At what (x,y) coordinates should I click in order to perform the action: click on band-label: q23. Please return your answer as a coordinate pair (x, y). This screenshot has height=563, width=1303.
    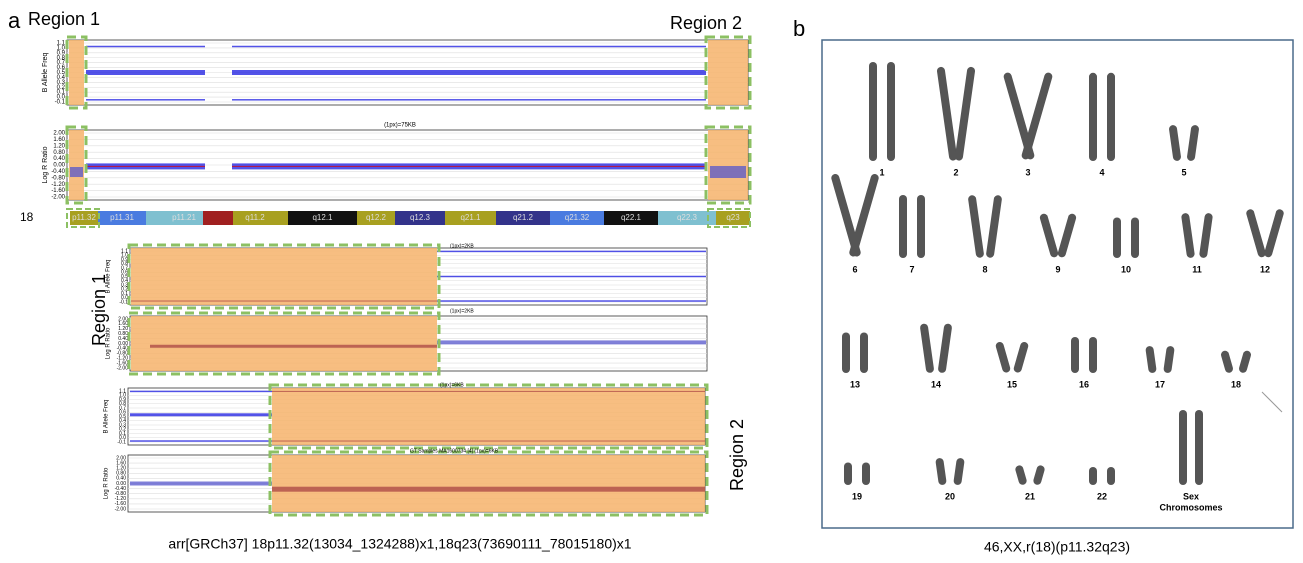
    Looking at the image, I should click on (733, 217).